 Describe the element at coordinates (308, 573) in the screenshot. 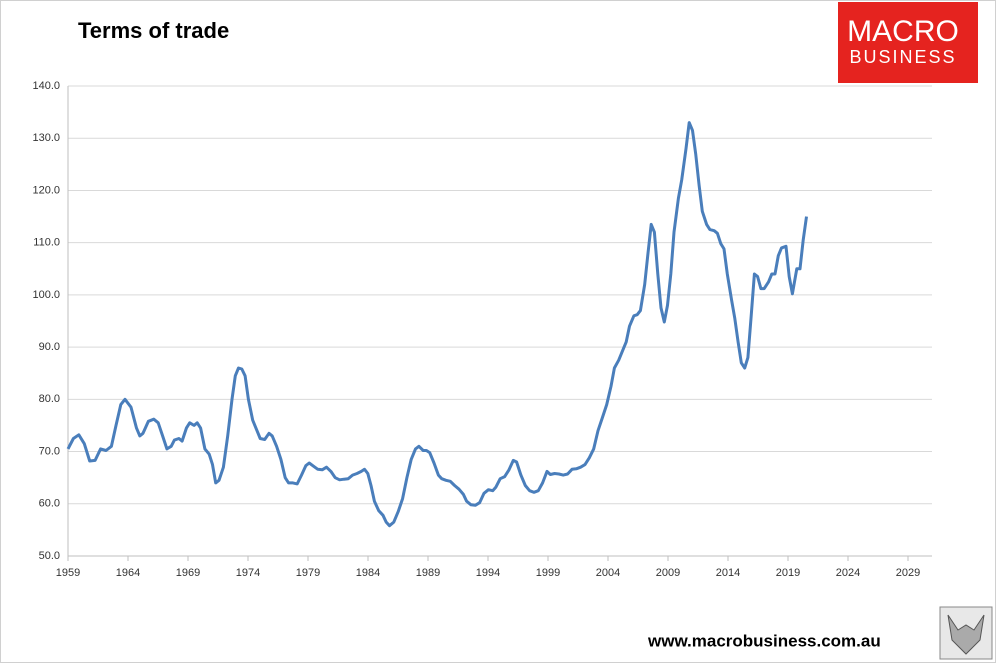

I see `x-tick-label: 1979` at that location.